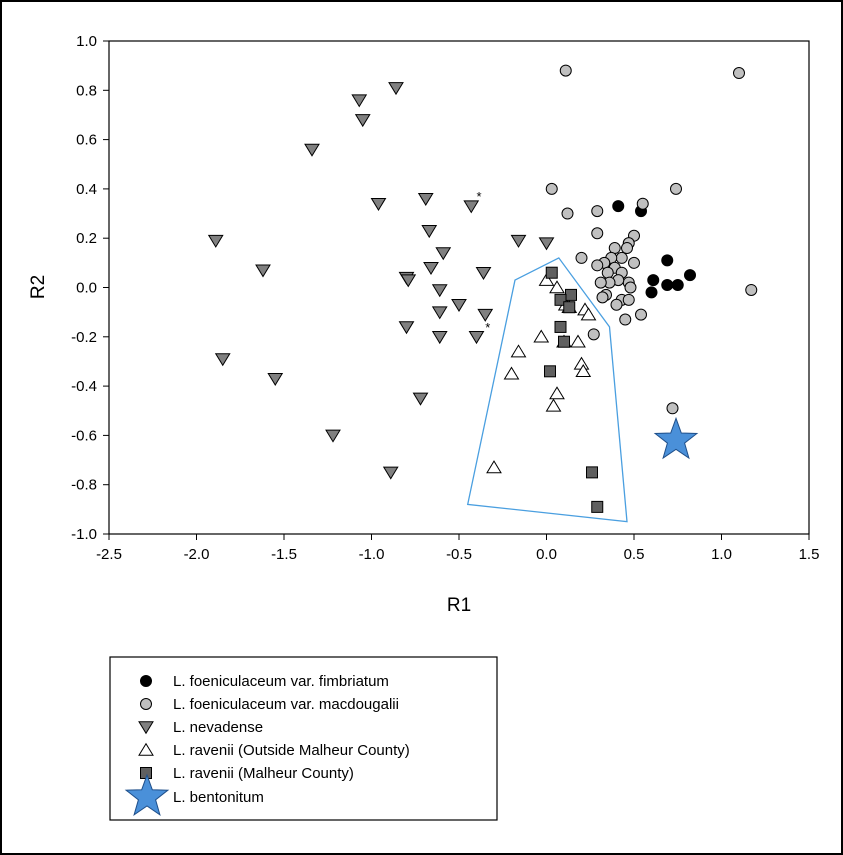  I want to click on x-tick-label: 0.0, so click(546, 554).